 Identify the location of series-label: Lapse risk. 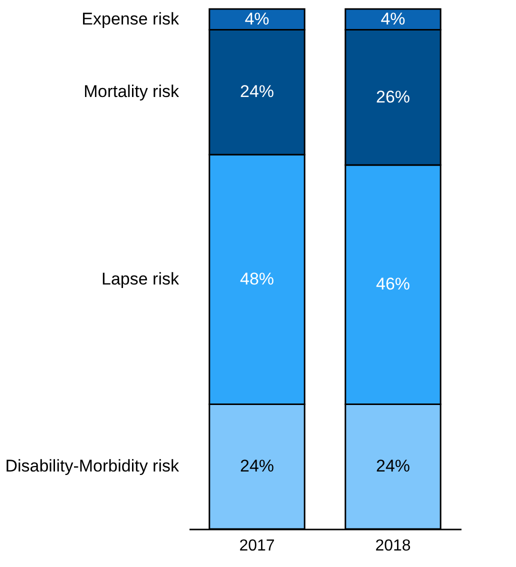
(141, 278).